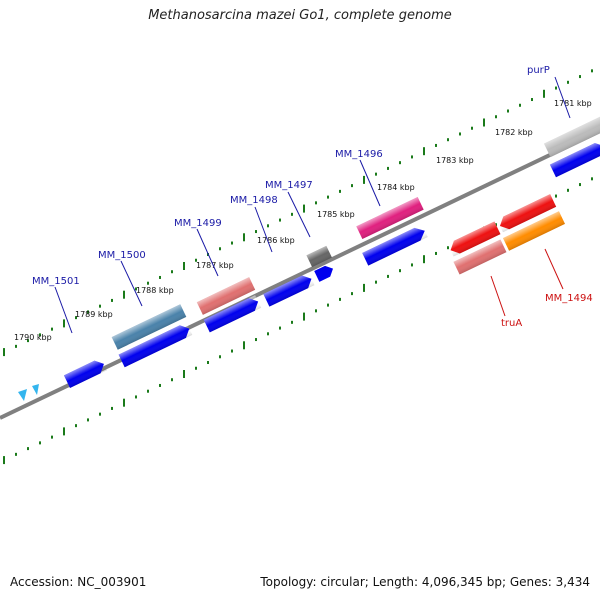 This screenshot has width=600, height=600. I want to click on tick-label: 1788 kbp, so click(155, 290).